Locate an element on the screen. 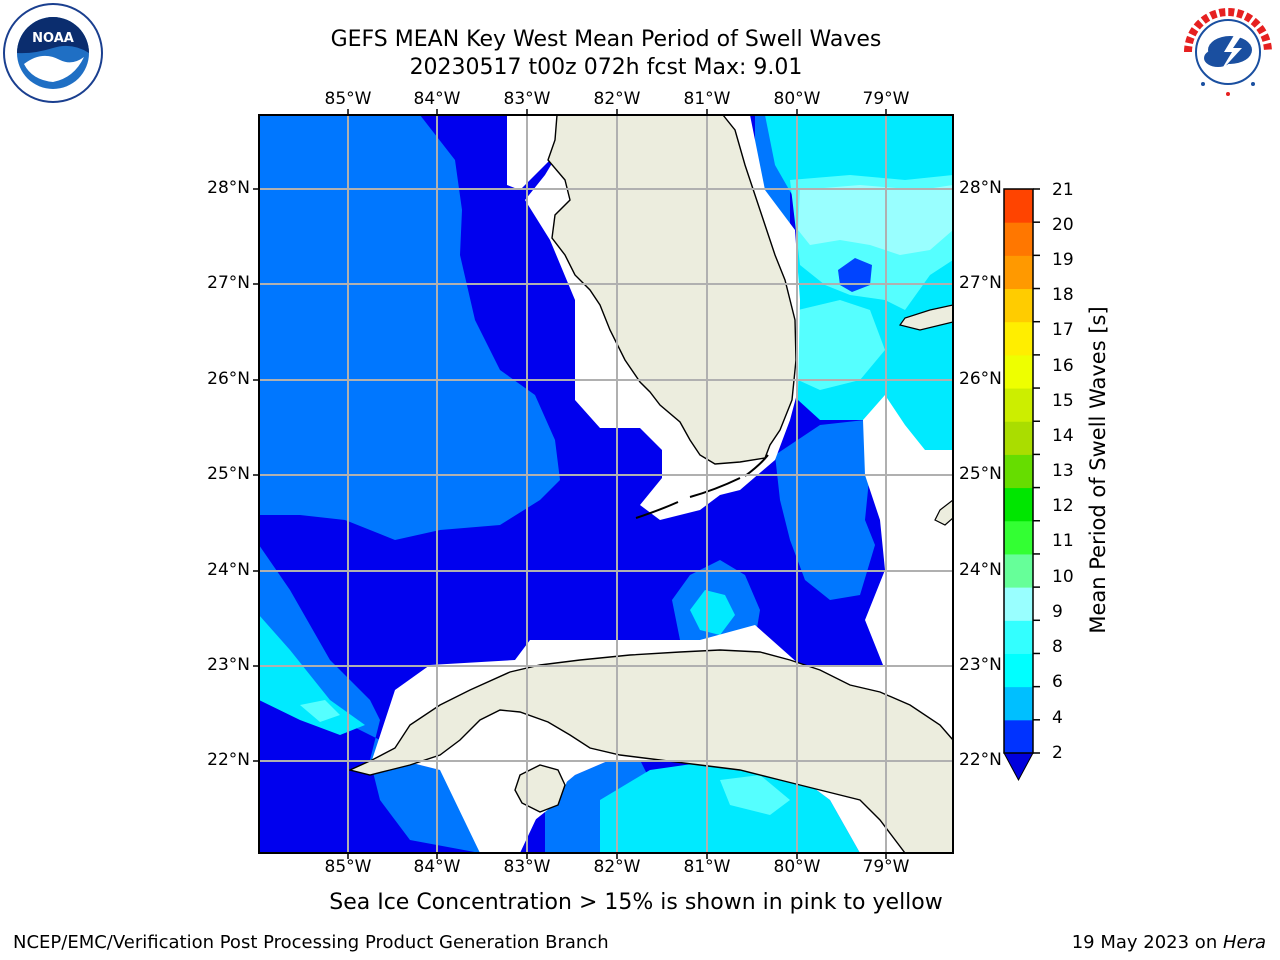 Image resolution: width=1280 pixels, height=960 pixels. lat-label-right: 23°N is located at coordinates (980, 665).